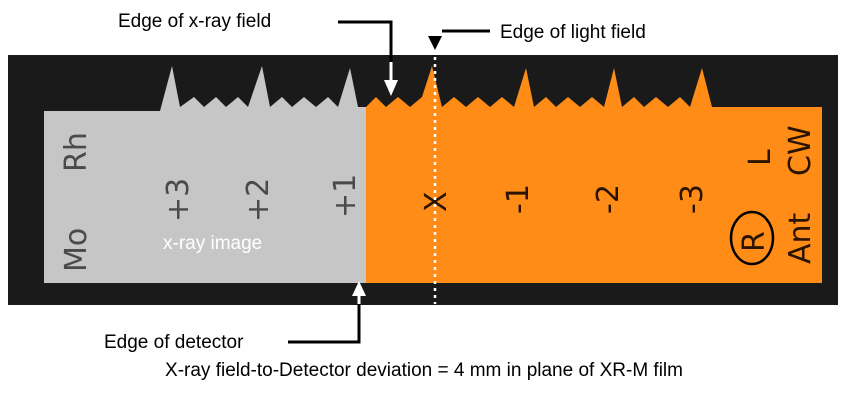 The height and width of the screenshot is (407, 848). Describe the element at coordinates (692, 199) in the screenshot. I see `mark-minus3: -3` at that location.